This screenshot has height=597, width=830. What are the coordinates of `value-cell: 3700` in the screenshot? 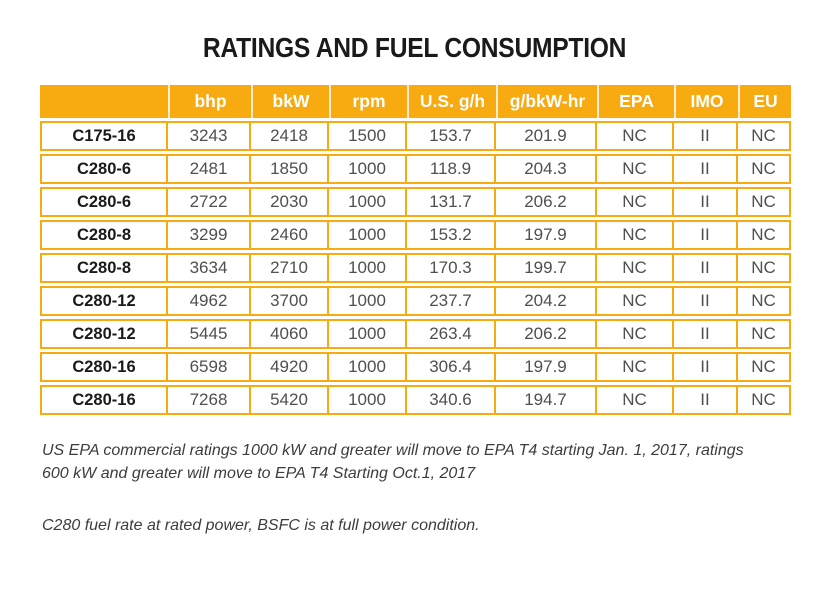 It's located at (290, 301).